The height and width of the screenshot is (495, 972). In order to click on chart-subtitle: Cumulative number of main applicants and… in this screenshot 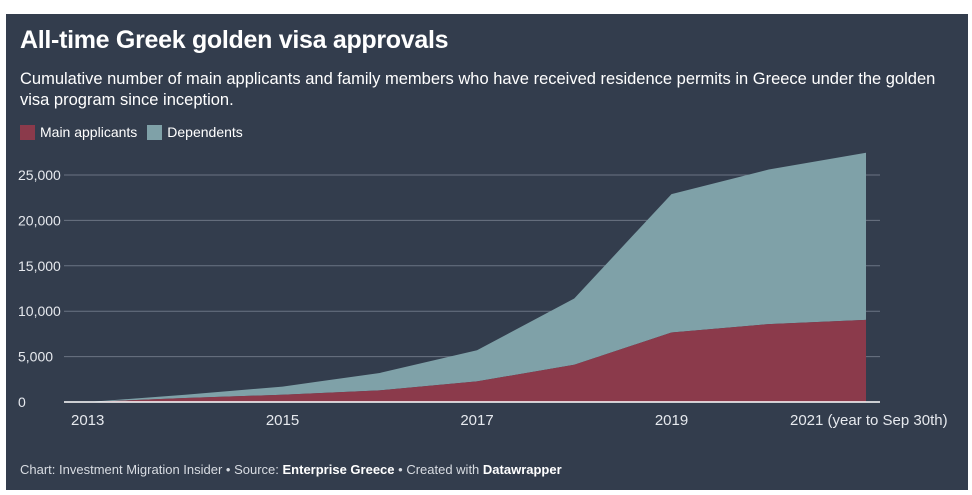, I will do `click(478, 89)`.